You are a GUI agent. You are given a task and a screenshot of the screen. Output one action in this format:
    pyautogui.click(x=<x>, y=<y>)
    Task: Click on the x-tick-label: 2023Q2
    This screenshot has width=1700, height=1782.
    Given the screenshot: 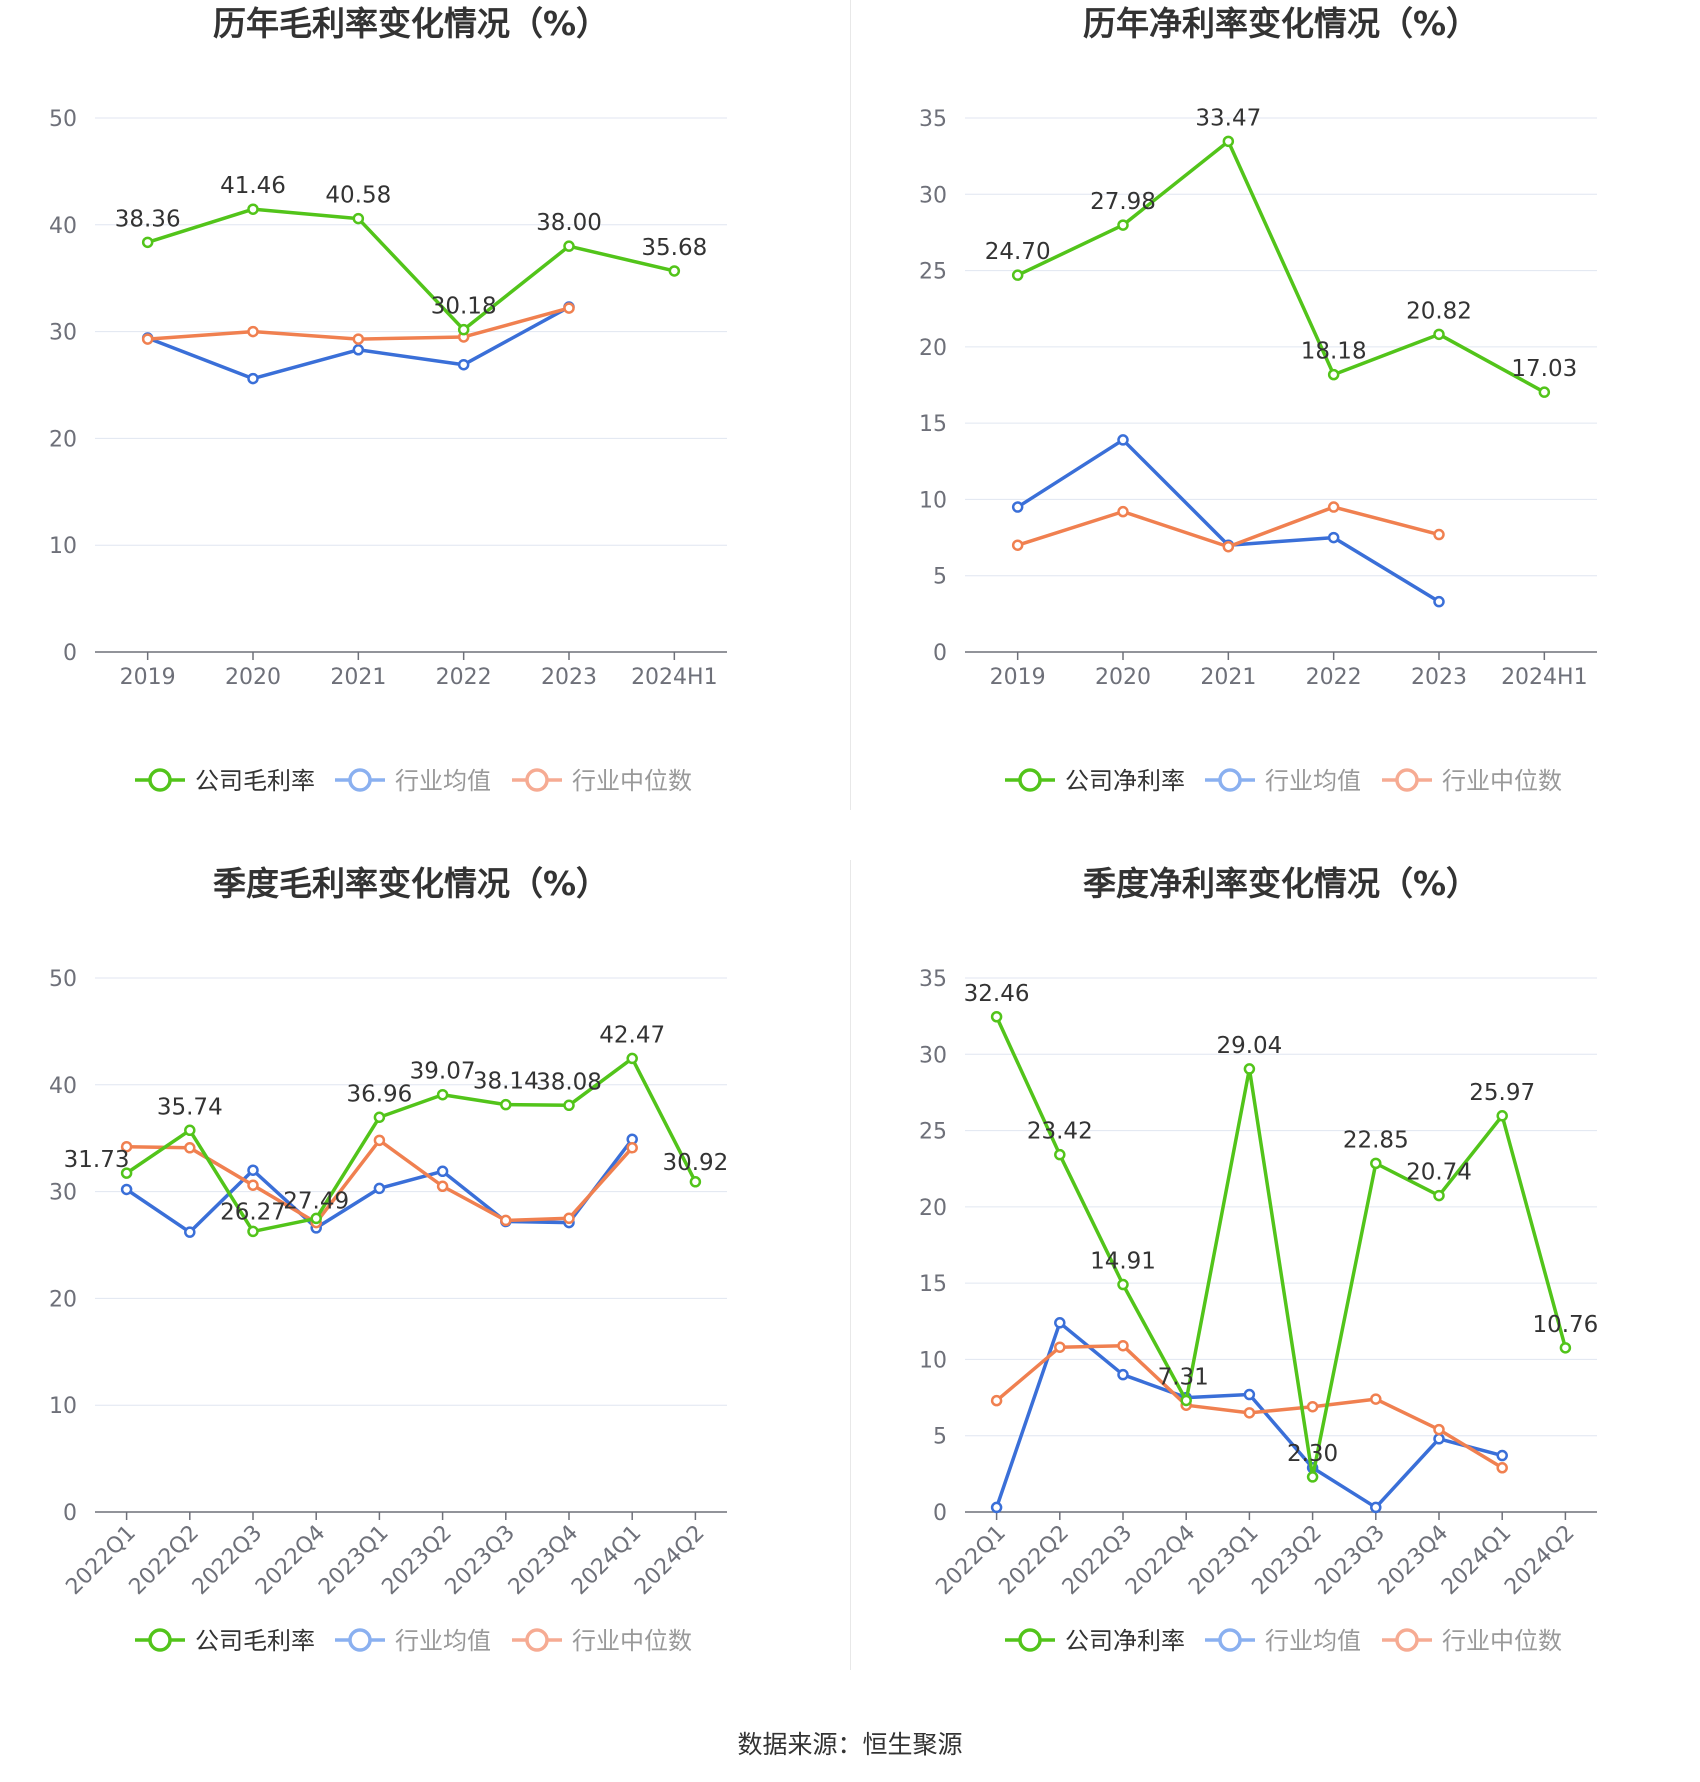 What is the action you would take?
    pyautogui.click(x=1286, y=1560)
    